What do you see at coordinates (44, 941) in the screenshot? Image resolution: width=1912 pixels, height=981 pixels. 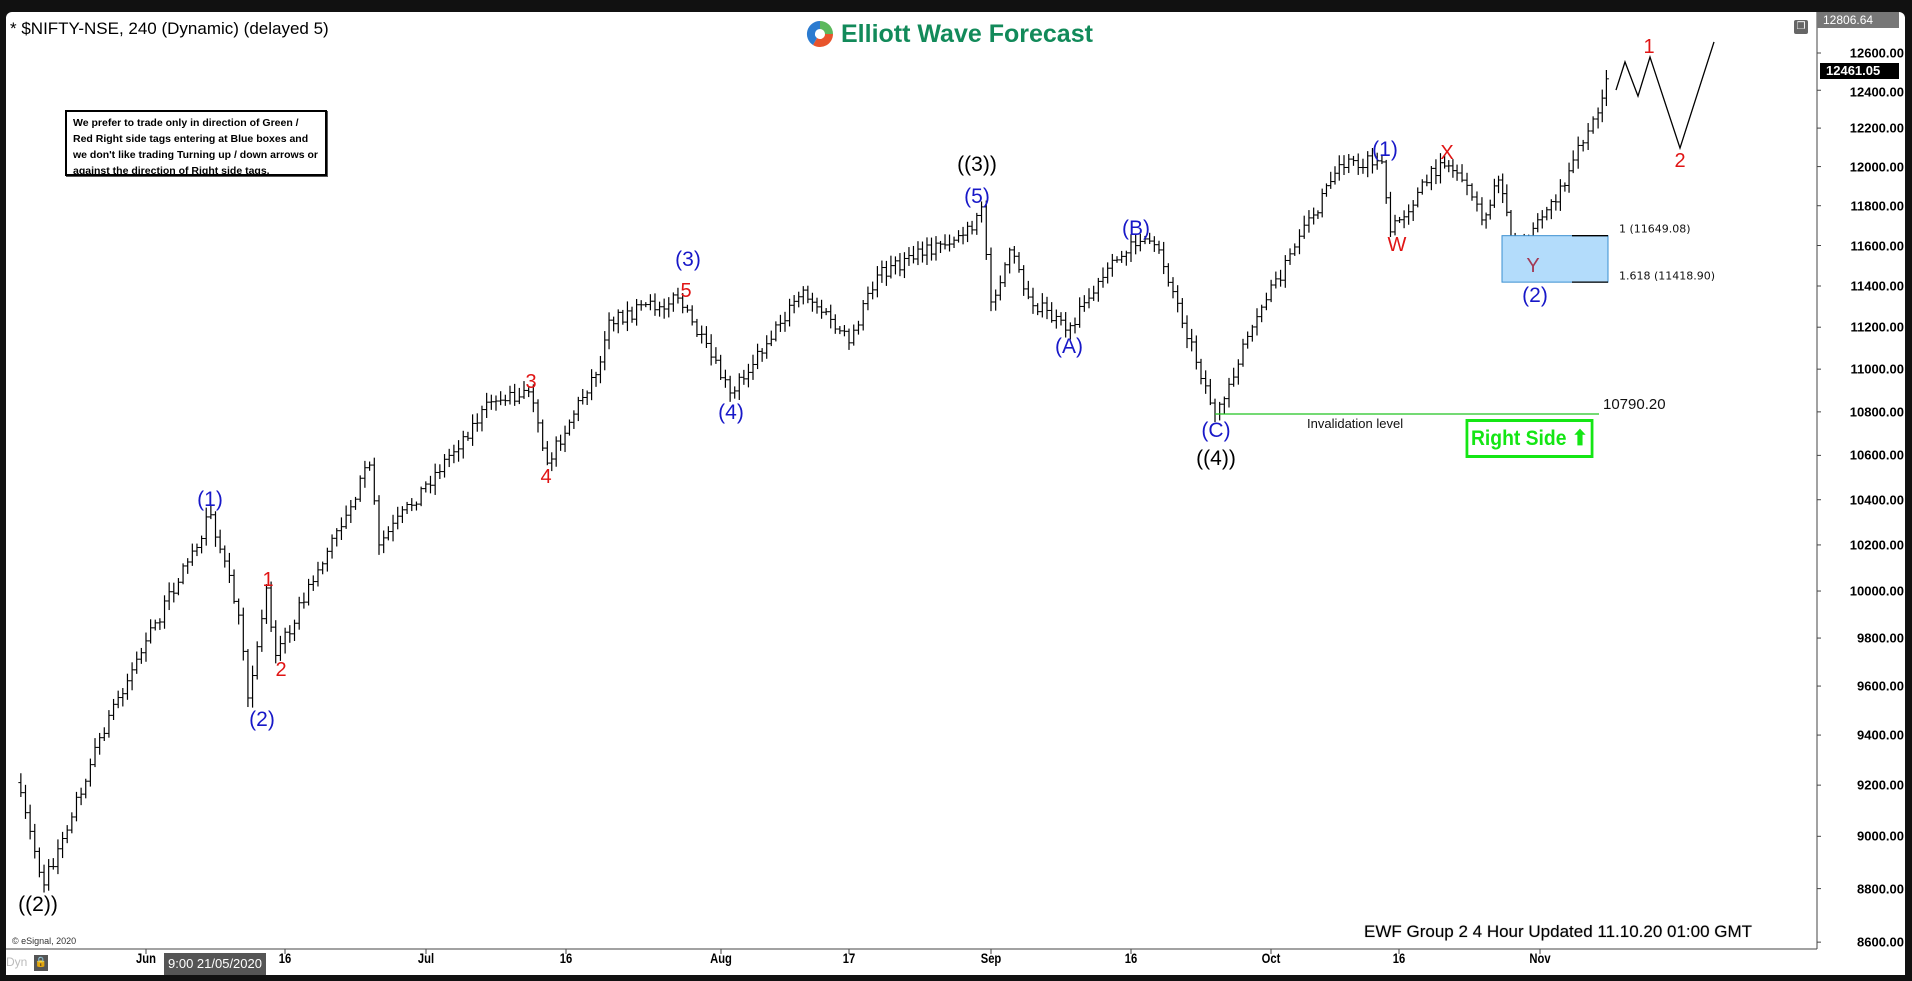 I see `copyright: © eSignal, 2020` at bounding box center [44, 941].